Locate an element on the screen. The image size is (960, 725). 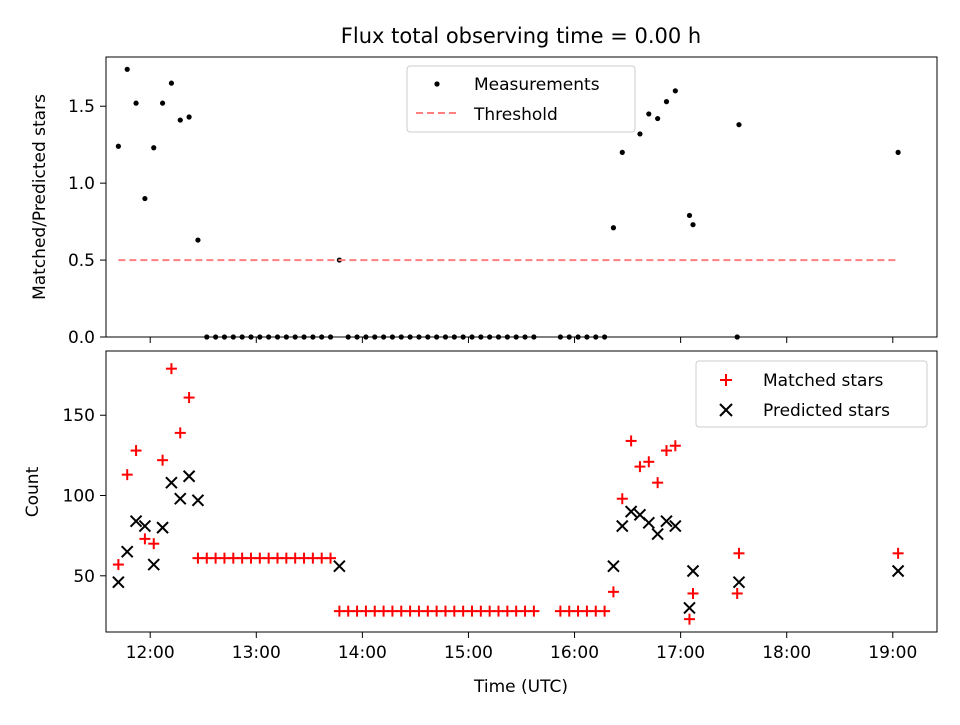
legend-threshold-label: Threshold is located at coordinates (515, 115).